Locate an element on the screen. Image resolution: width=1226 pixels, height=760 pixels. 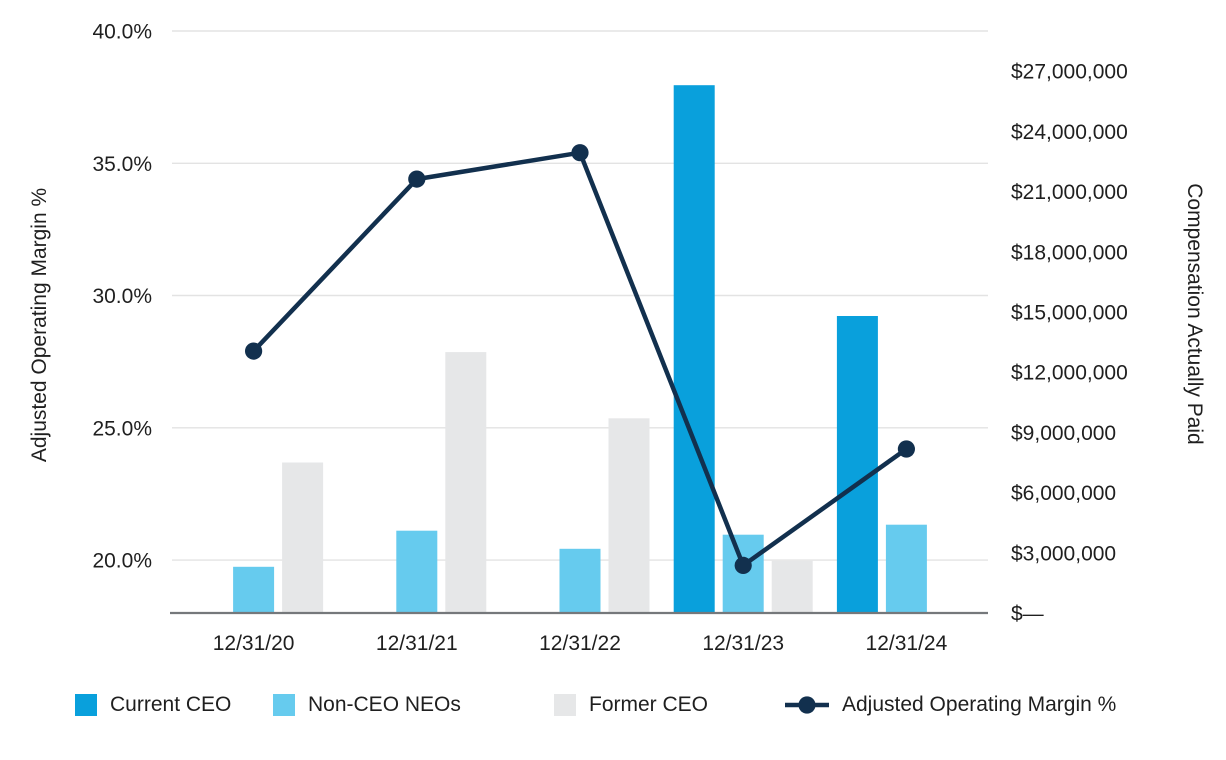
left-axis-tick: 20.0% is located at coordinates (122, 561).